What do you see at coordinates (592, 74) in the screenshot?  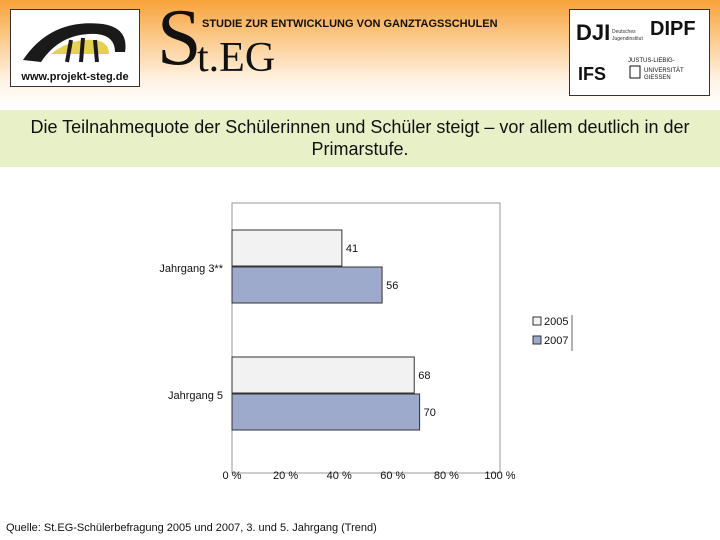 I see `ifs-logo: IFS` at bounding box center [592, 74].